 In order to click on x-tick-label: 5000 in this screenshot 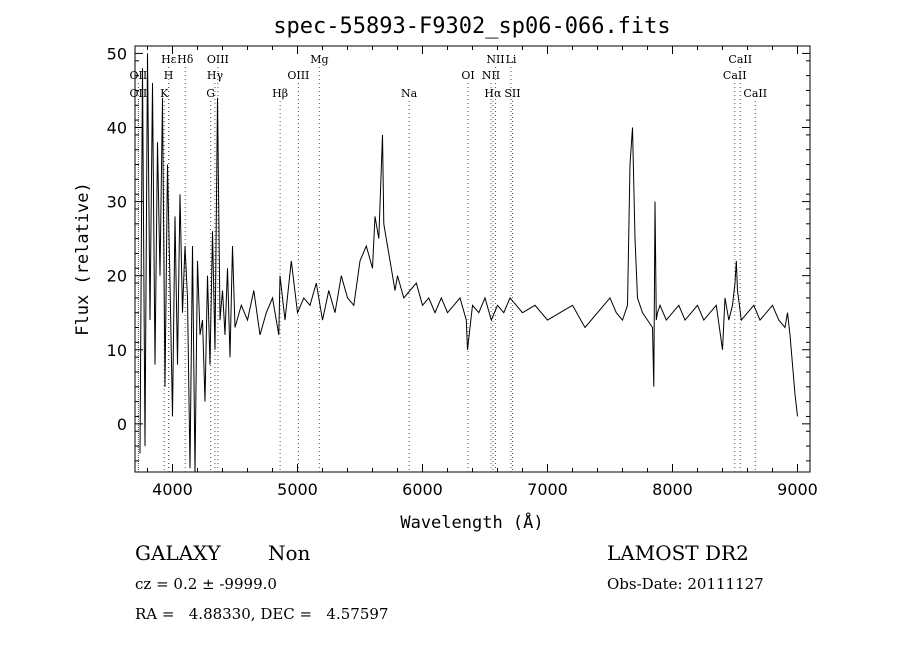, I will do `click(297, 489)`.